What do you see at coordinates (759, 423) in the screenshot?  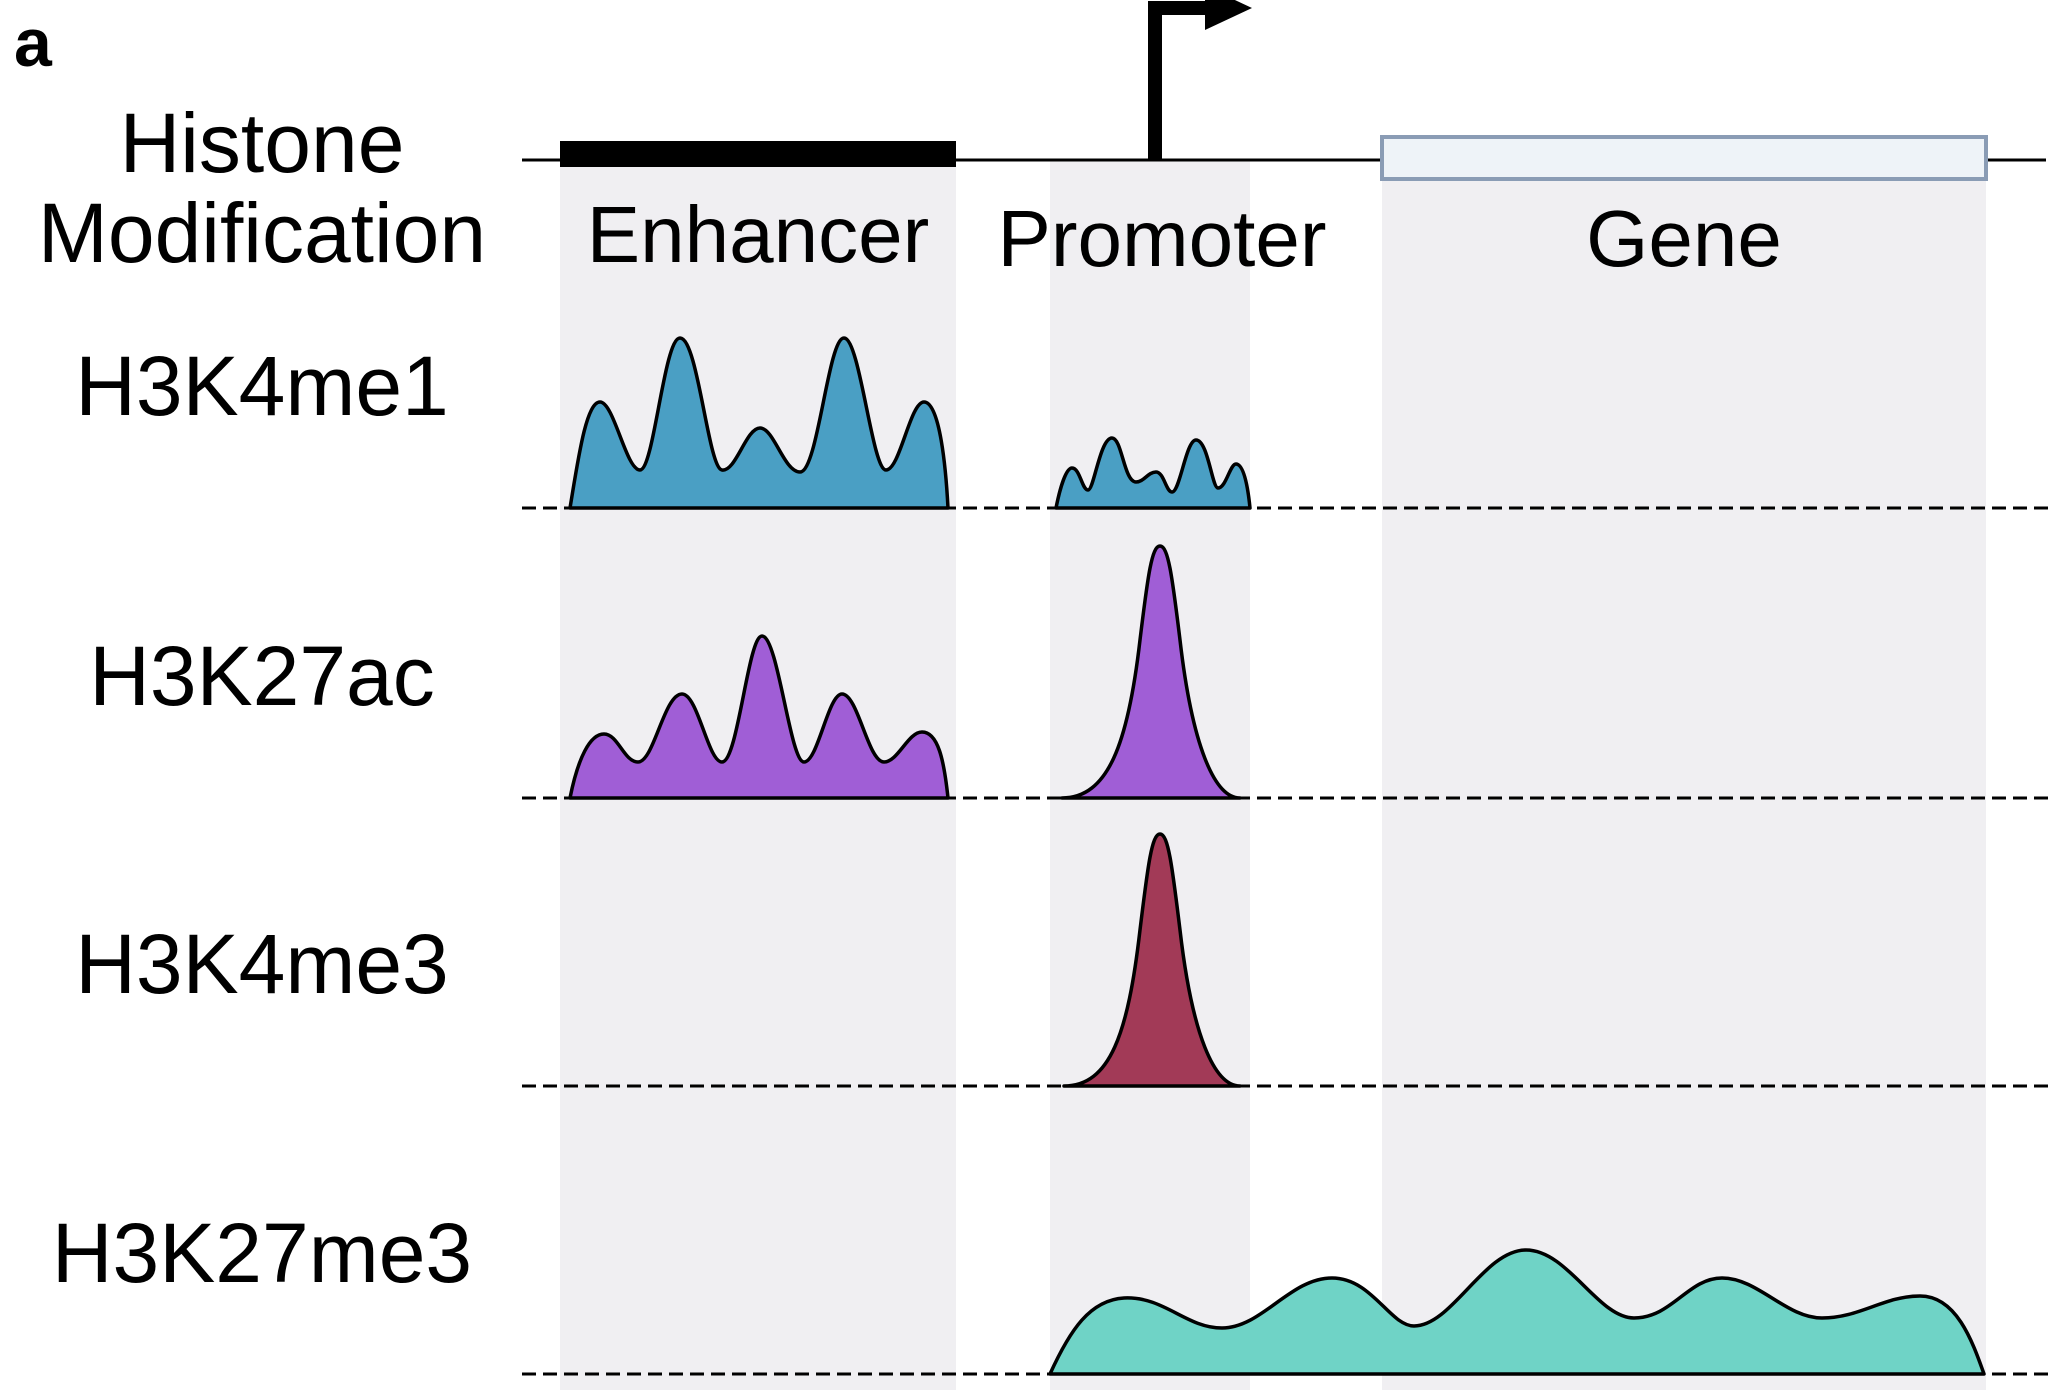 I see `h3k4me1-enhancer-peaks` at bounding box center [759, 423].